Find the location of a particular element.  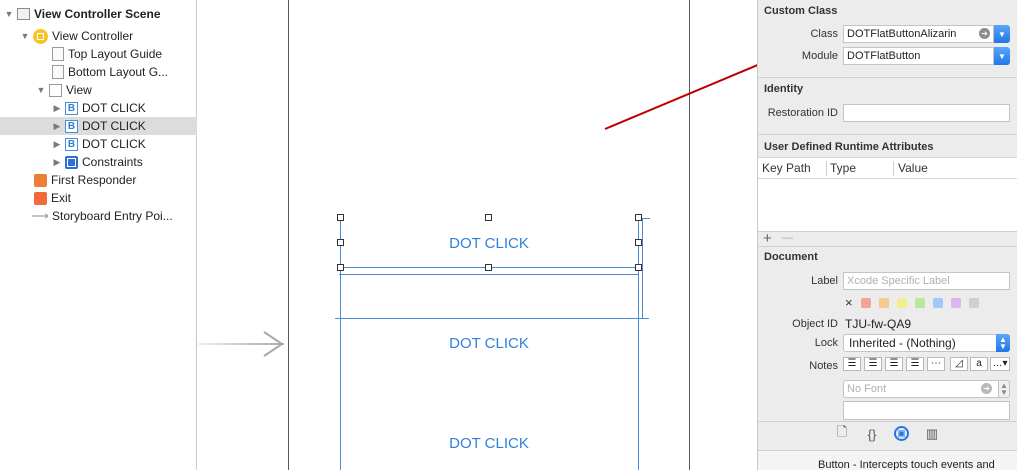

align-left-icon: ☰ is located at coordinates (852, 364).